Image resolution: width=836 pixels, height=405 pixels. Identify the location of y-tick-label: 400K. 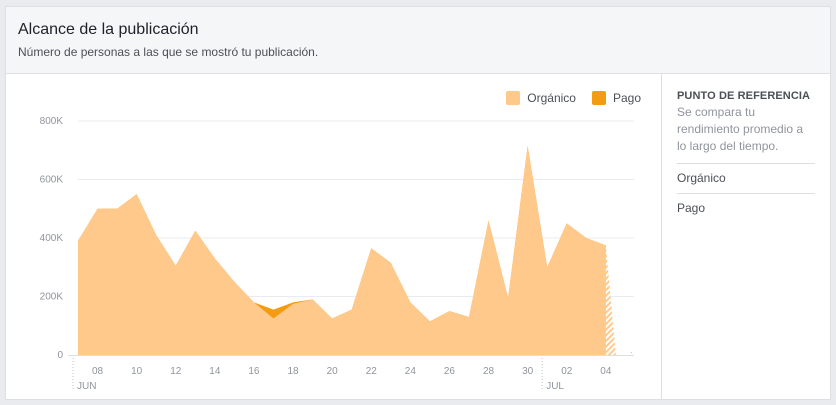
(52, 238).